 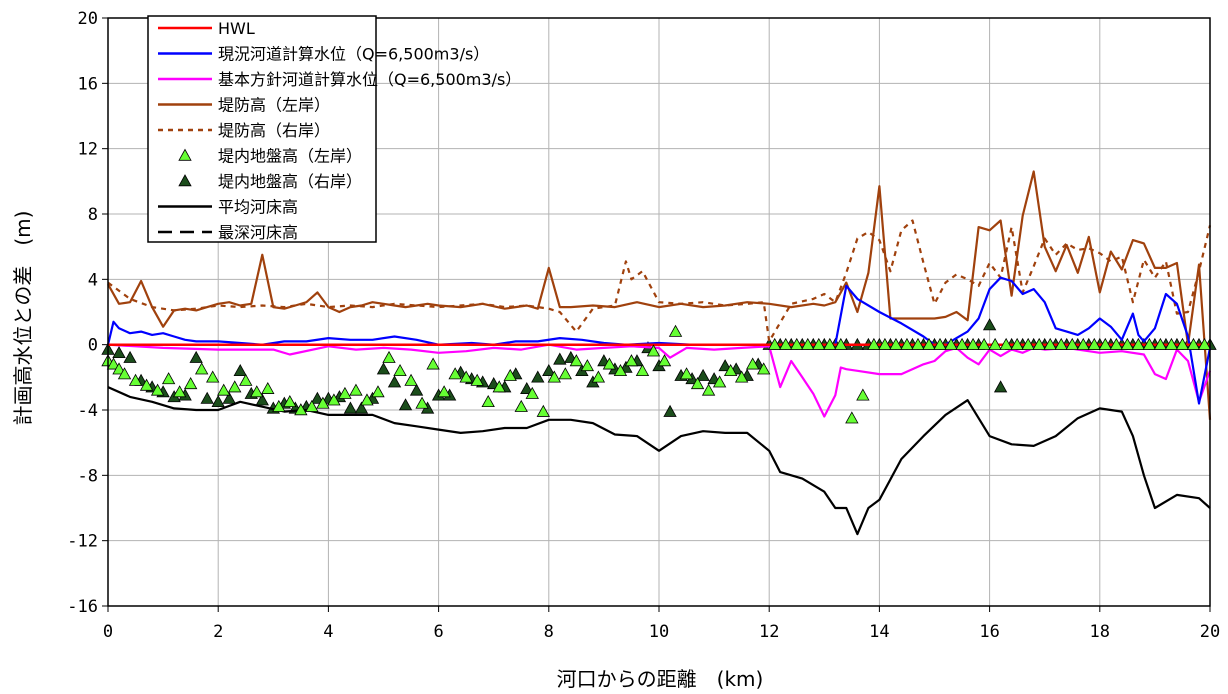 What do you see at coordinates (93, 346) in the screenshot?
I see `y-tick-label: 0` at bounding box center [93, 346].